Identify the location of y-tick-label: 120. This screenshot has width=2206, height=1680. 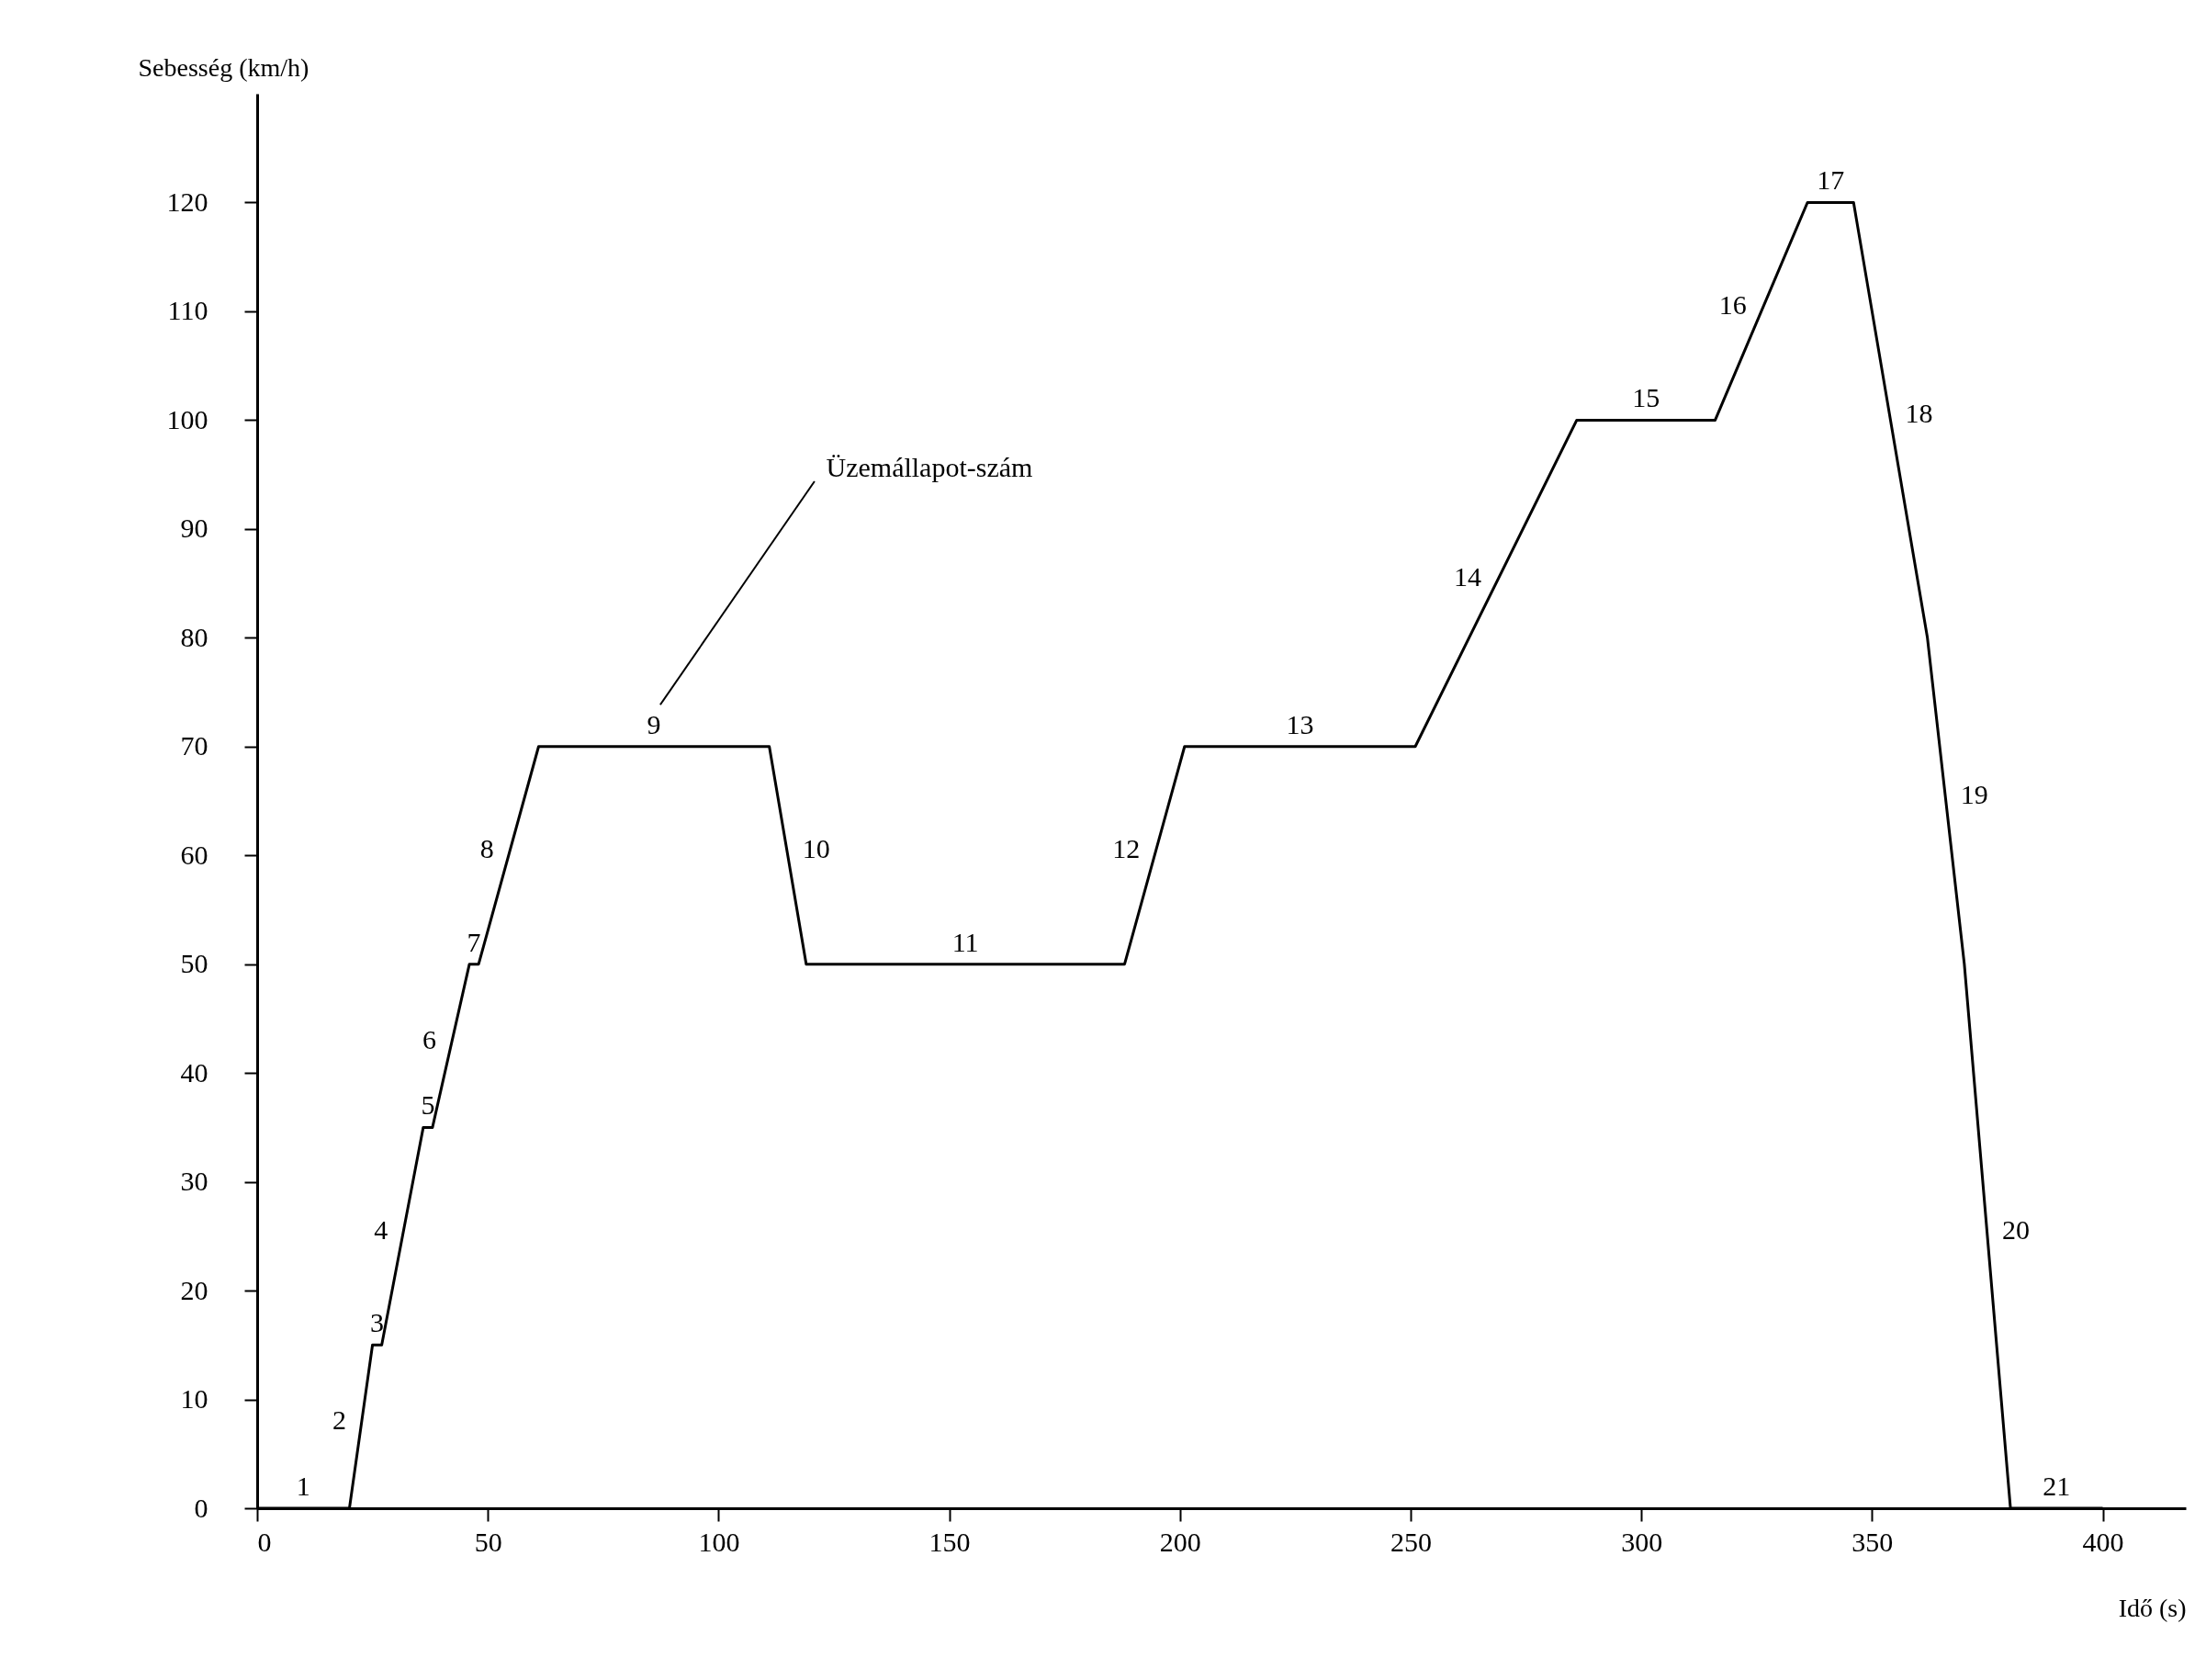
(187, 201).